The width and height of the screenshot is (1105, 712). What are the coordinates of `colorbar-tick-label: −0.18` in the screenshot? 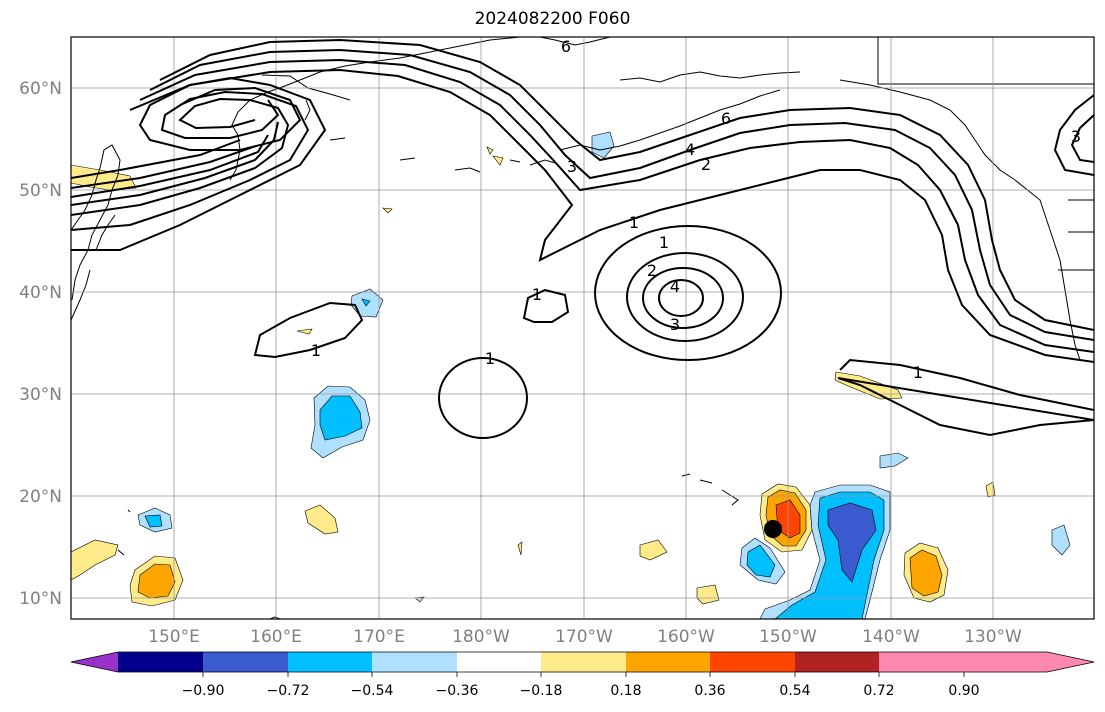 It's located at (541, 691).